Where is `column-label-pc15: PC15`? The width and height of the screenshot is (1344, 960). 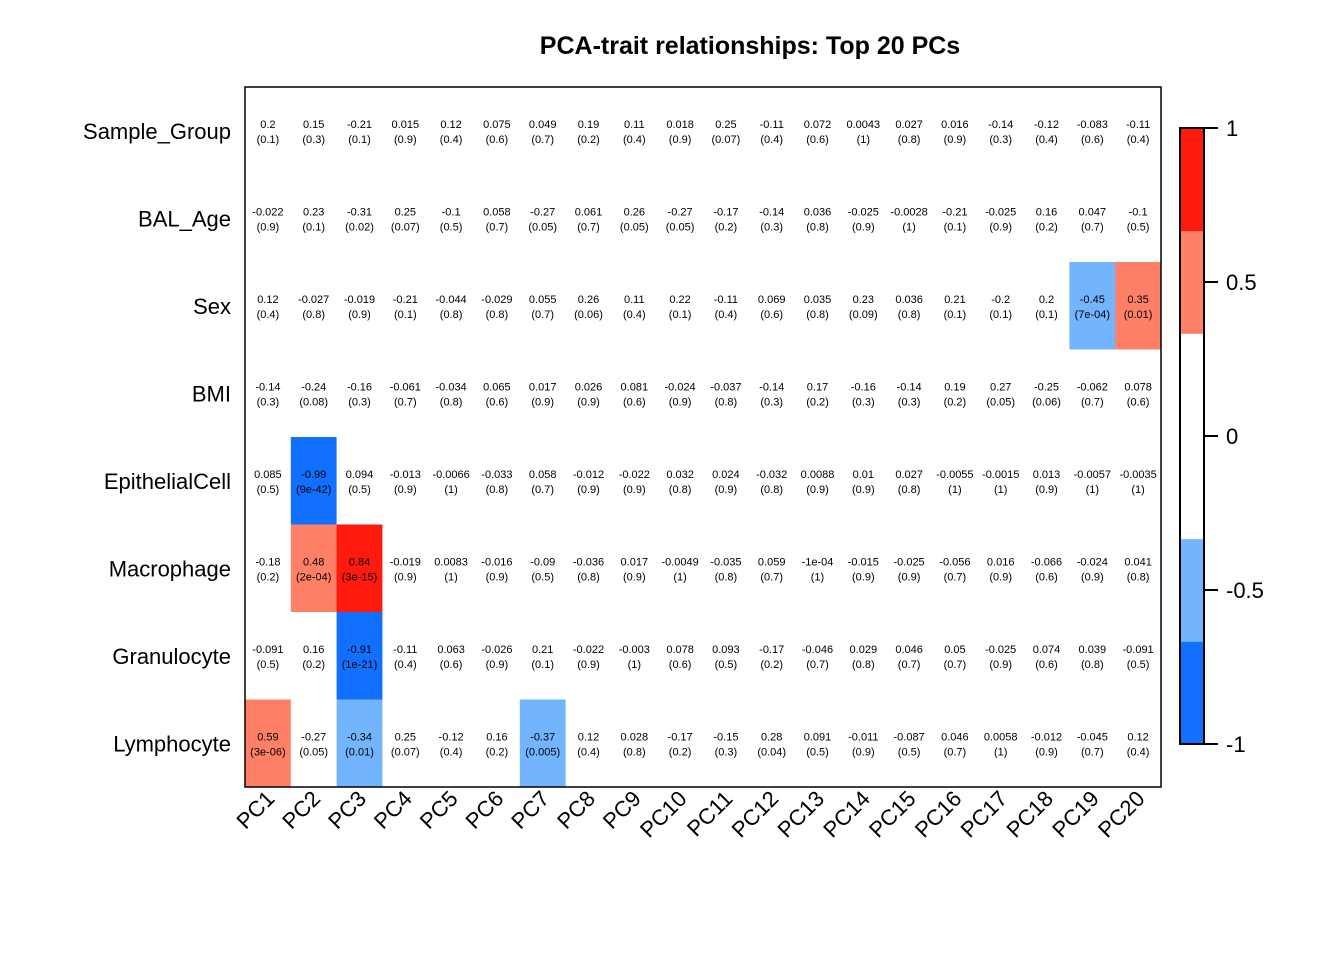 column-label-pc15: PC15 is located at coordinates (892, 814).